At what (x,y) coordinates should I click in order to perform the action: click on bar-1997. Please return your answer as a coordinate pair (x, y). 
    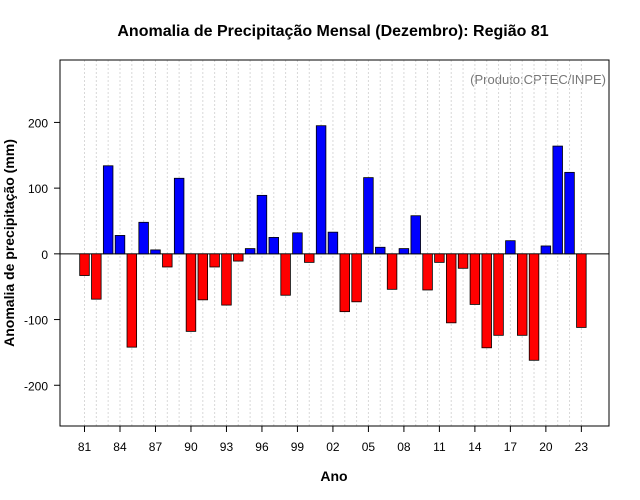
    Looking at the image, I should click on (273, 246).